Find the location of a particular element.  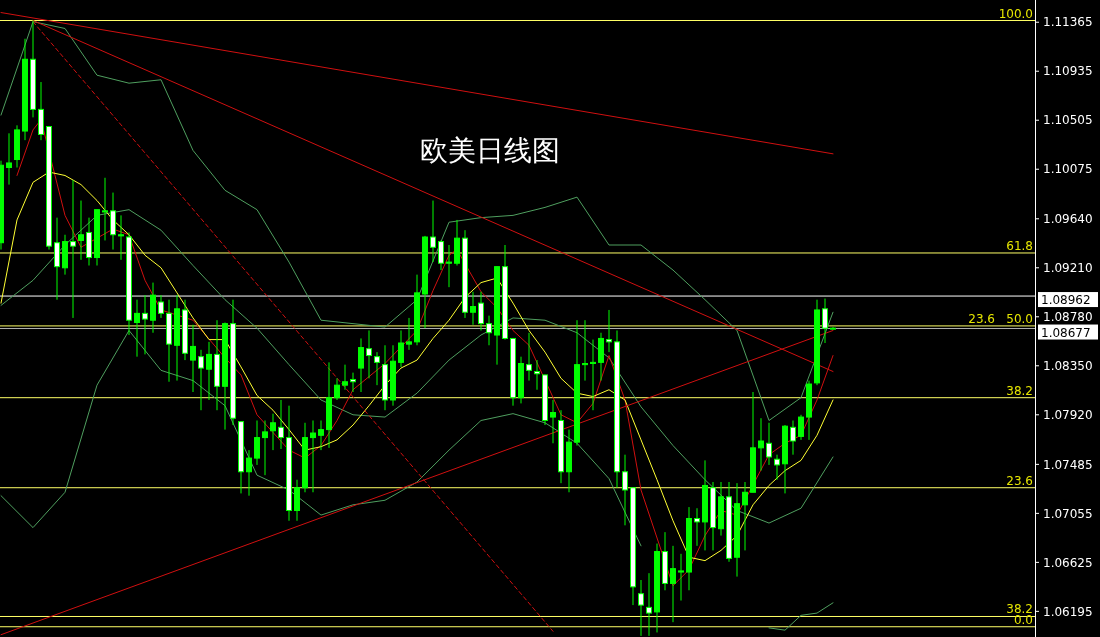

y-tick-label: 1.10075 is located at coordinates (1068, 169).